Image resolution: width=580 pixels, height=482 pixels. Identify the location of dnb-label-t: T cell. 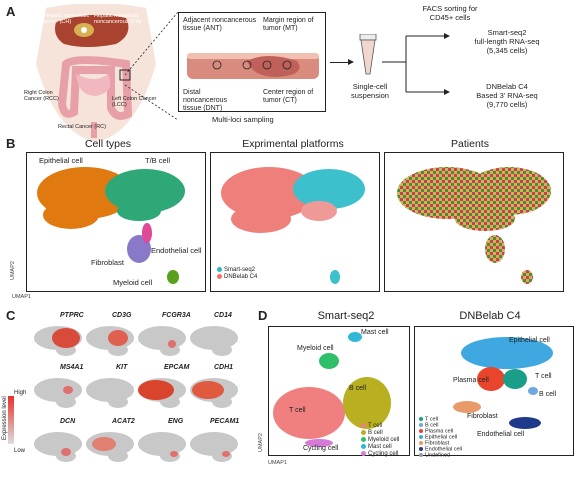
(543, 376).